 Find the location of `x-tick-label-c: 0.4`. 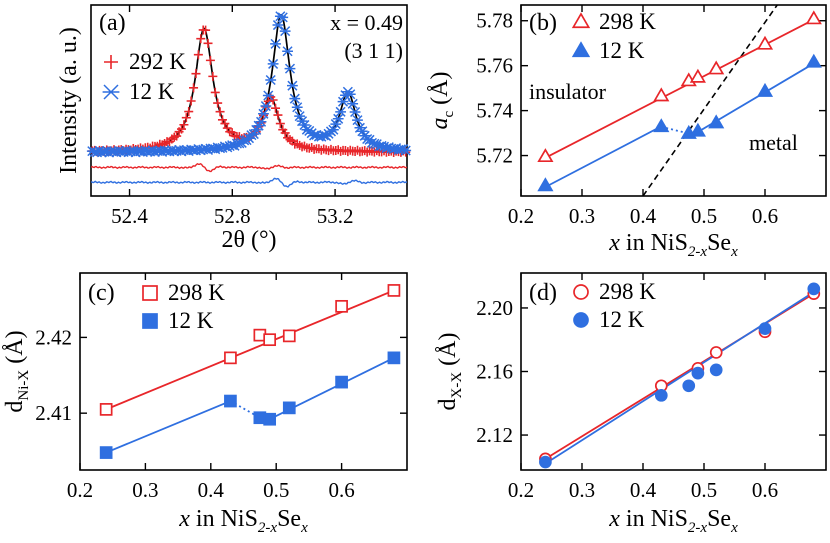

x-tick-label-c: 0.4 is located at coordinates (211, 490).